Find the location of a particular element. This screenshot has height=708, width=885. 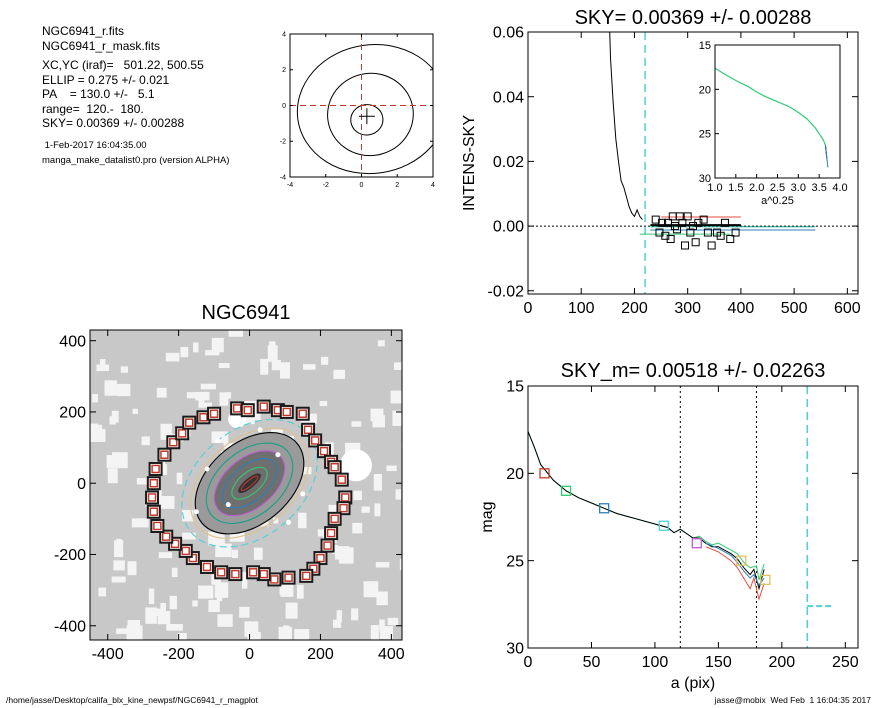

image-y-label: 0 is located at coordinates (81, 484).